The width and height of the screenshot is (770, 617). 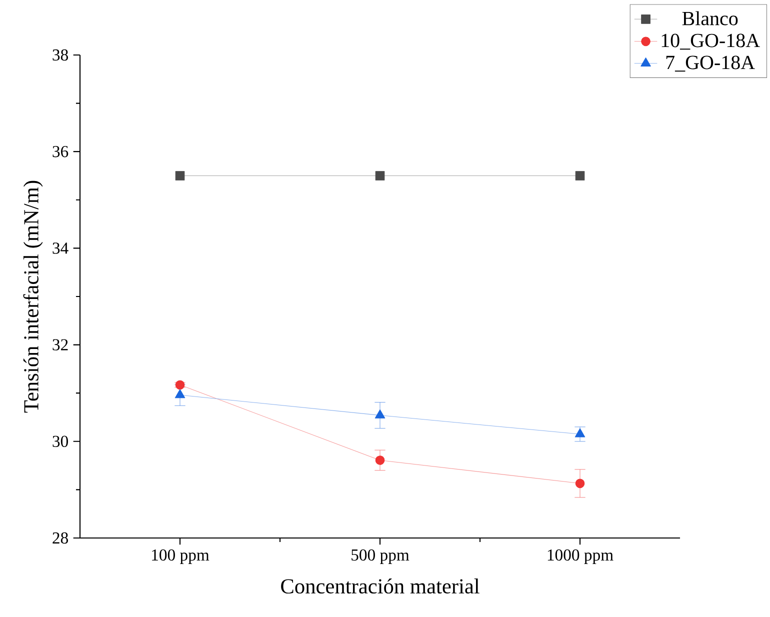 What do you see at coordinates (710, 64) in the screenshot?
I see `legend-label: 7_GO-18A` at bounding box center [710, 64].